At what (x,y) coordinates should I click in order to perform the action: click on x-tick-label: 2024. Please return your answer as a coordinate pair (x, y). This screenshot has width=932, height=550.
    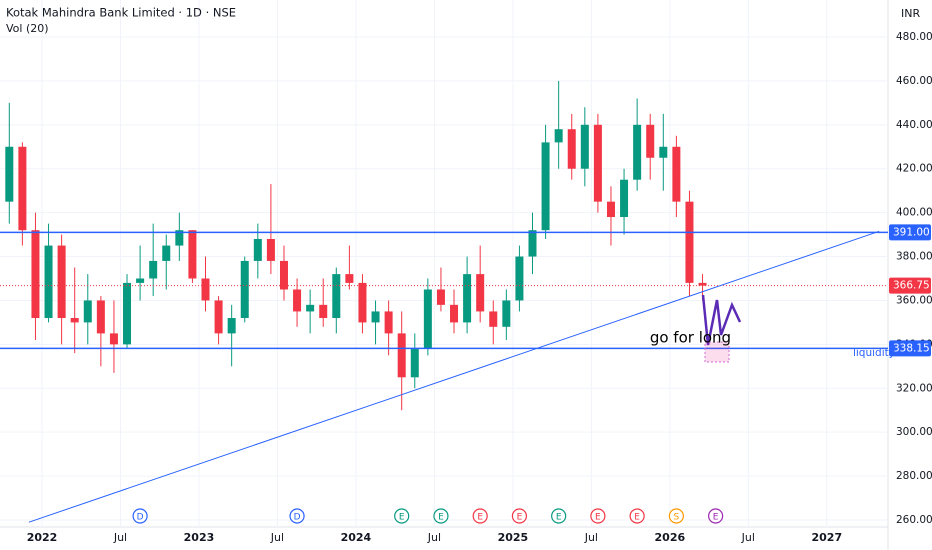
    Looking at the image, I should click on (356, 537).